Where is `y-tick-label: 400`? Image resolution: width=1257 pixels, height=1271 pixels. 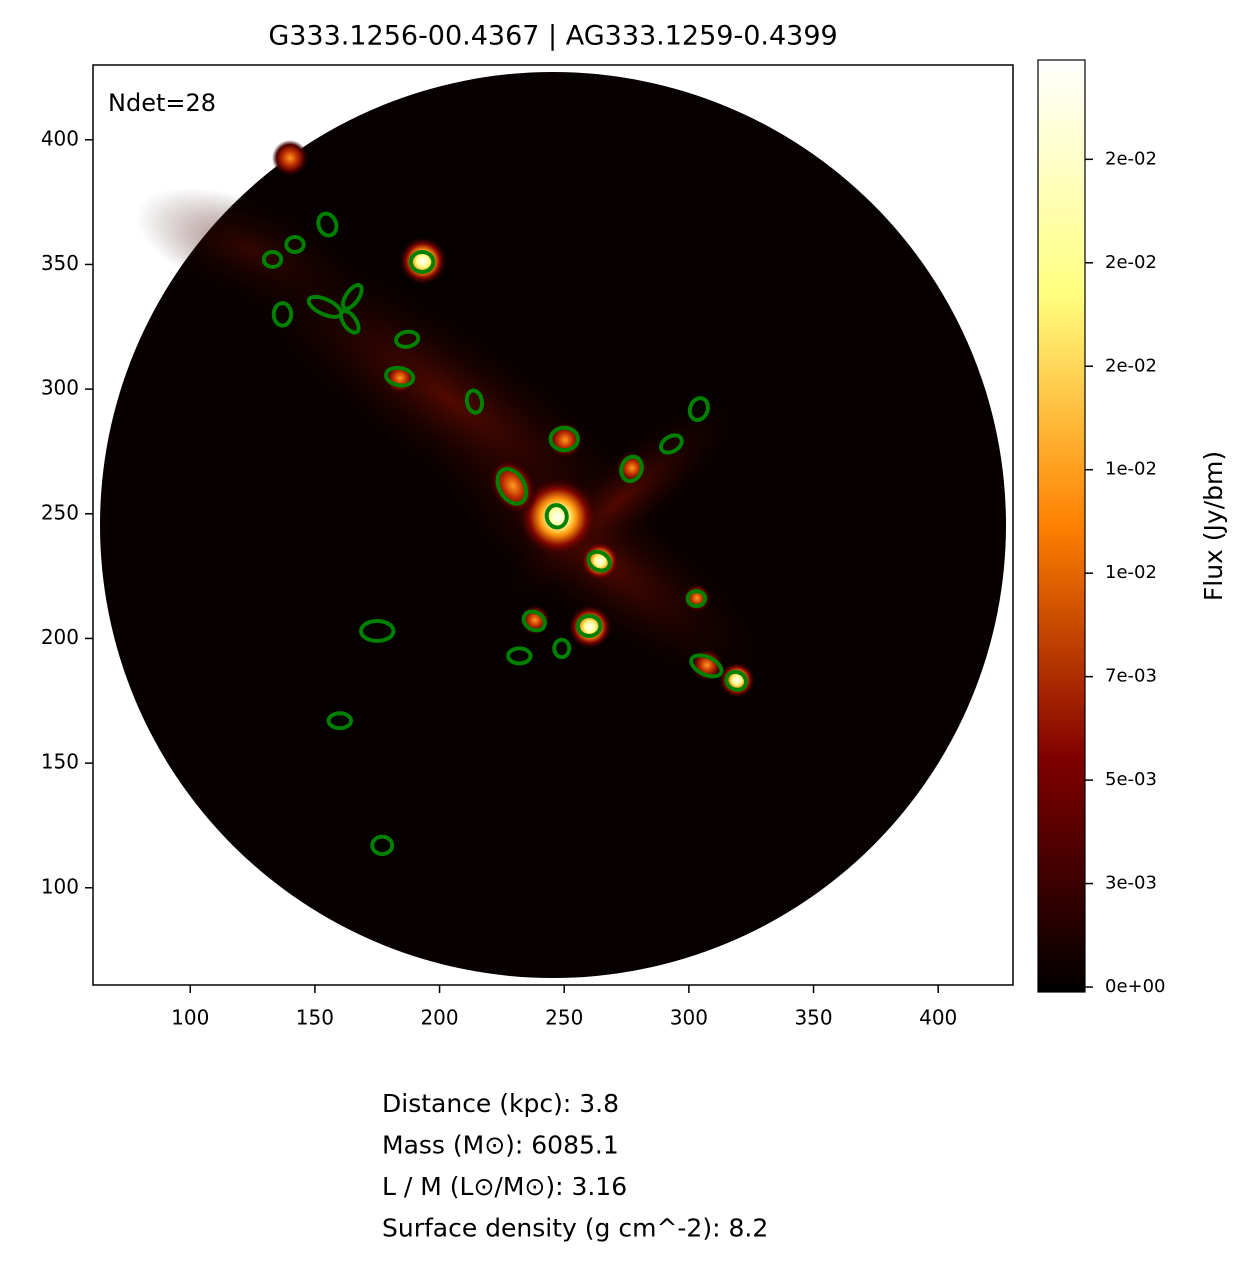 y-tick-label: 400 is located at coordinates (60, 138).